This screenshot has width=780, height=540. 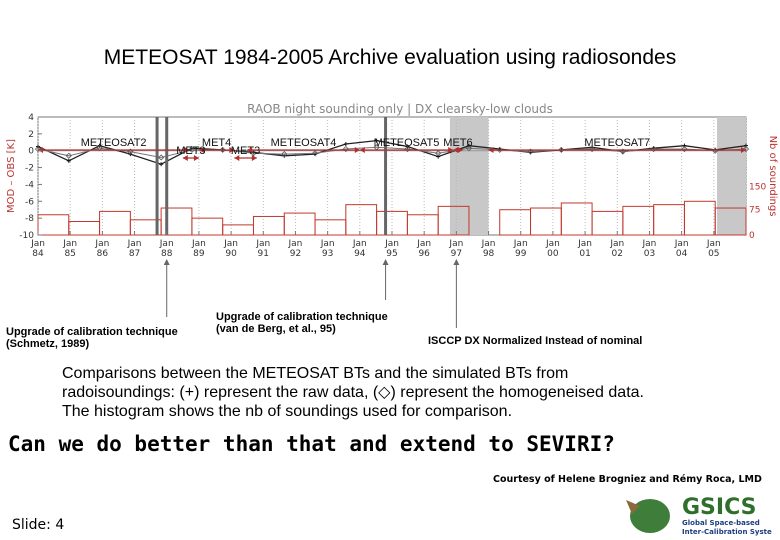 What do you see at coordinates (48, 344) in the screenshot?
I see `annotation-line: (Schmetz, 1989)` at bounding box center [48, 344].